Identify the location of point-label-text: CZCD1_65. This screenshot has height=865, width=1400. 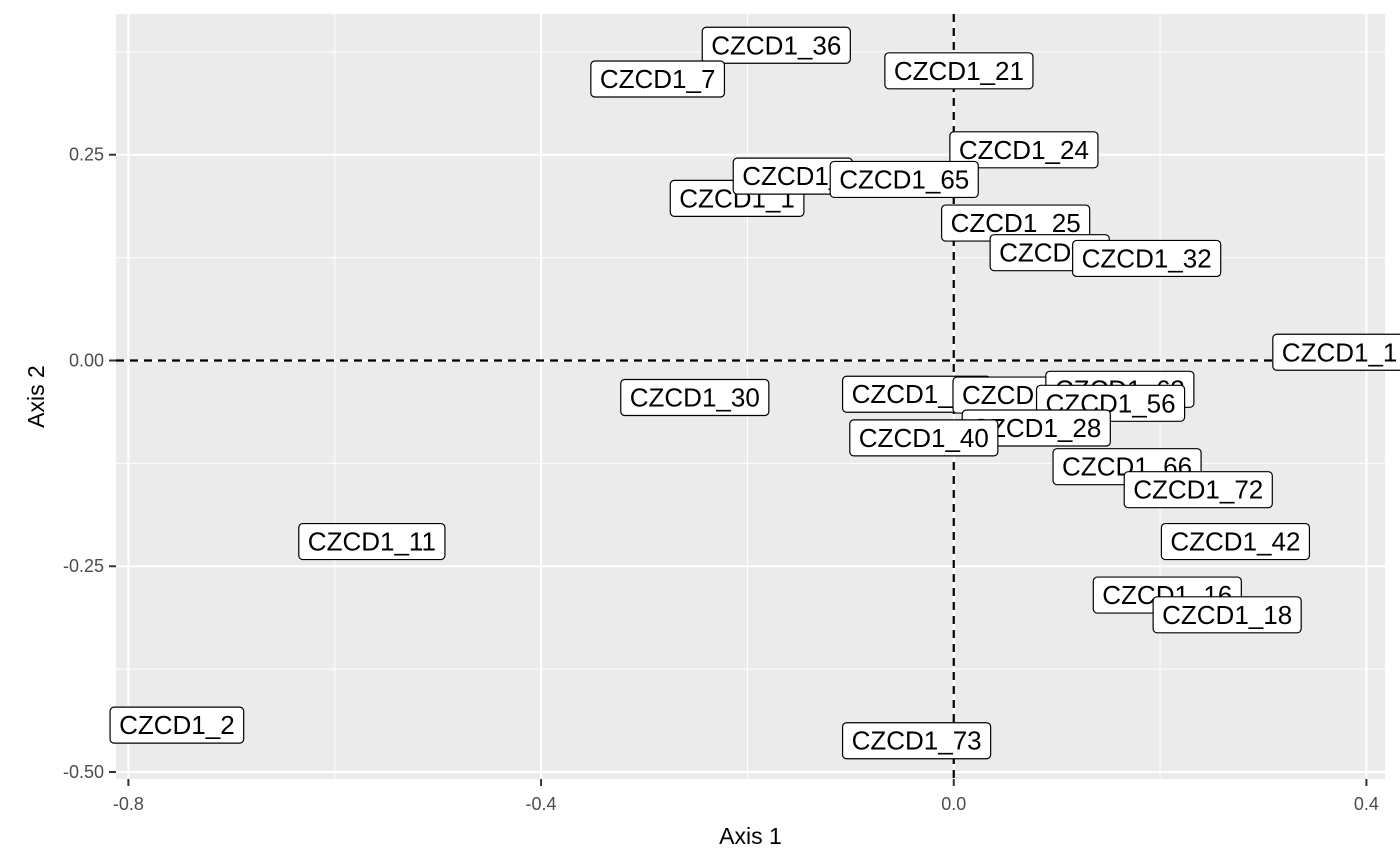
(904, 179).